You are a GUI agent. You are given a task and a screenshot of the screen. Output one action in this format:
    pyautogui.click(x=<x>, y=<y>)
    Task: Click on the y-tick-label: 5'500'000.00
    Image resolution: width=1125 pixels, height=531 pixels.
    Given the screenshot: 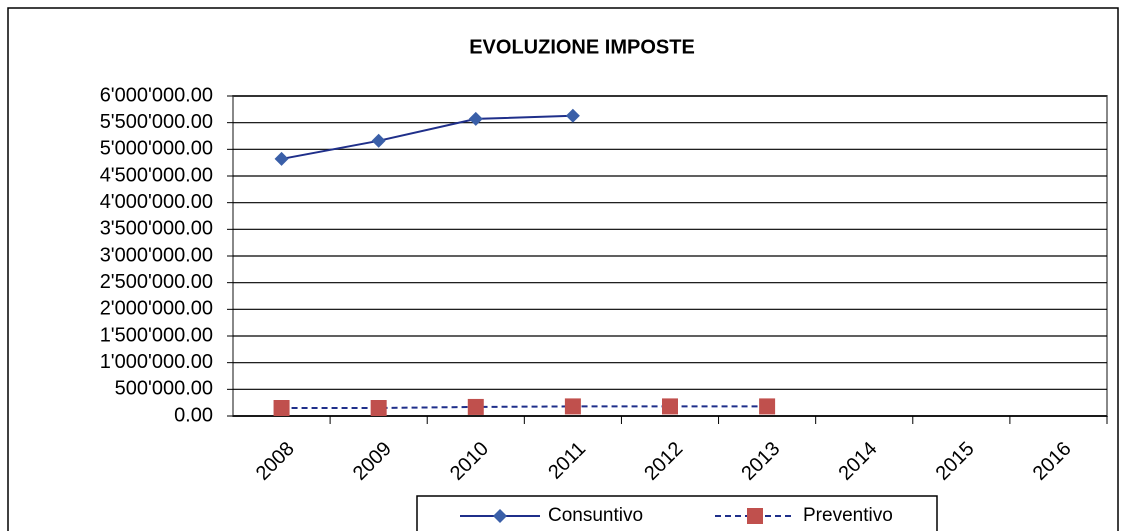 What is the action you would take?
    pyautogui.click(x=156, y=122)
    